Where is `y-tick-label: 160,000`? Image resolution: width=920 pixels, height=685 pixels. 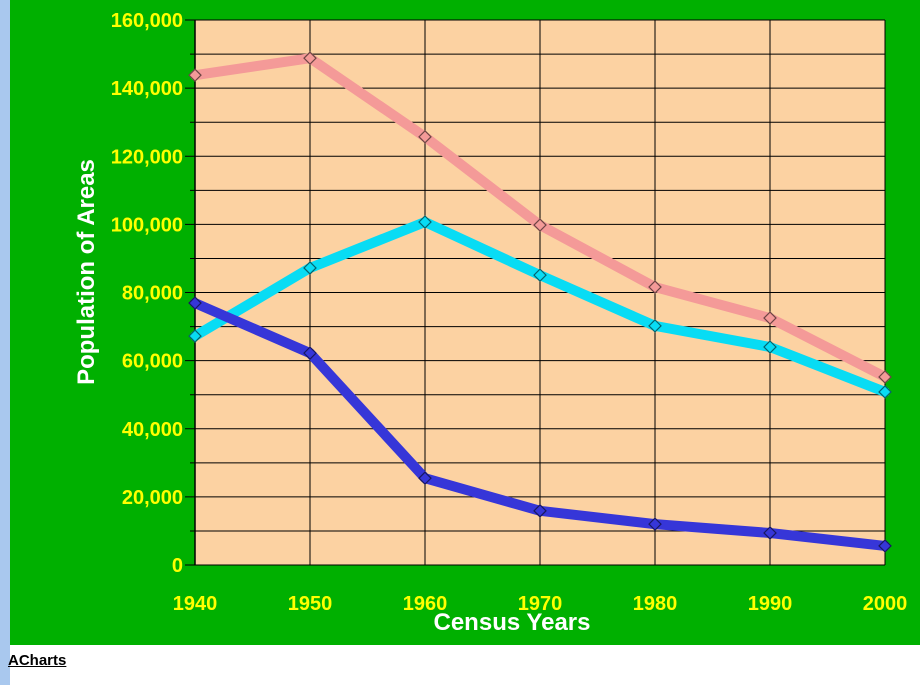
y-tick-label: 160,000 is located at coordinates (147, 21).